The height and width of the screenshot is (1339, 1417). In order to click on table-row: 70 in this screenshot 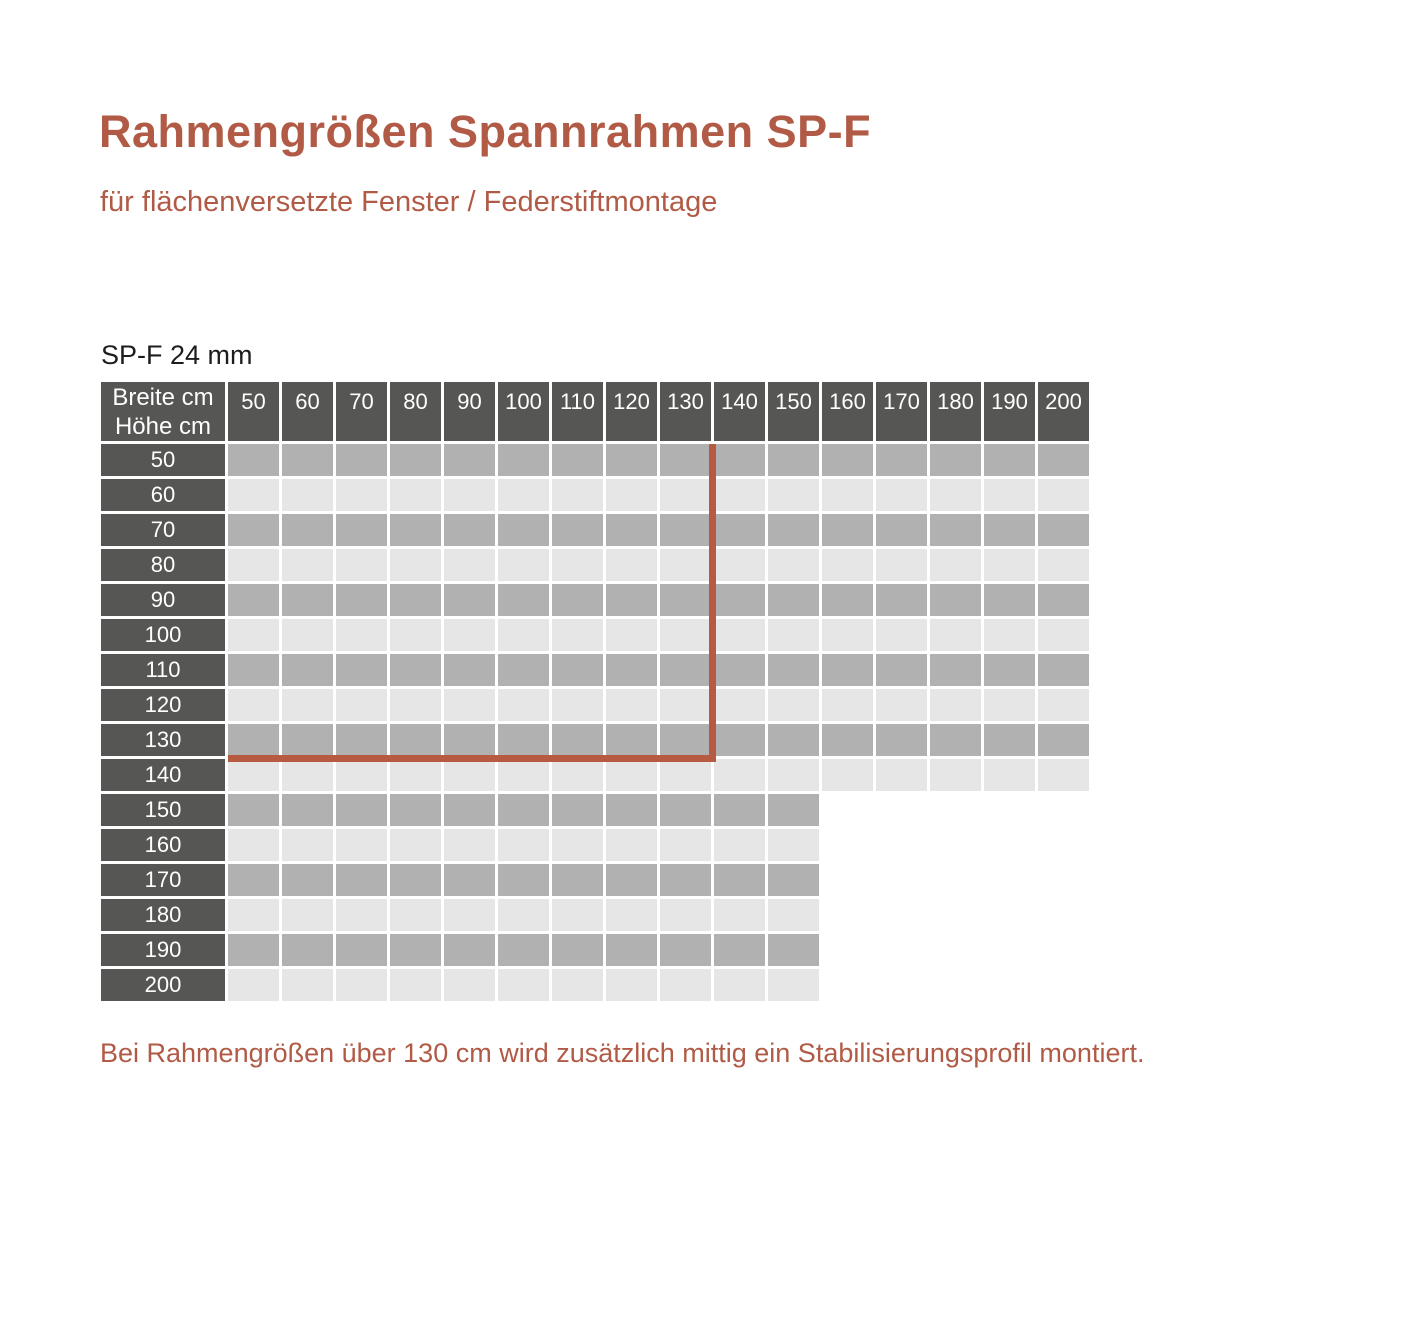, I will do `click(595, 530)`.